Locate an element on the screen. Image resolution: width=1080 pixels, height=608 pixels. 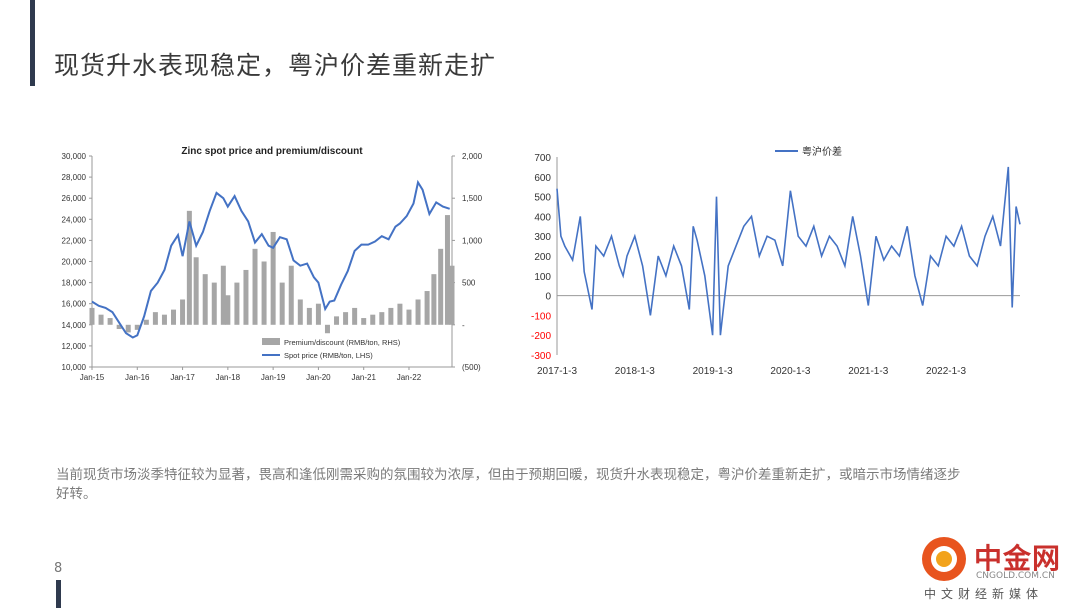
chart1-x-tick-label: Jan-18 is located at coordinates (228, 377).